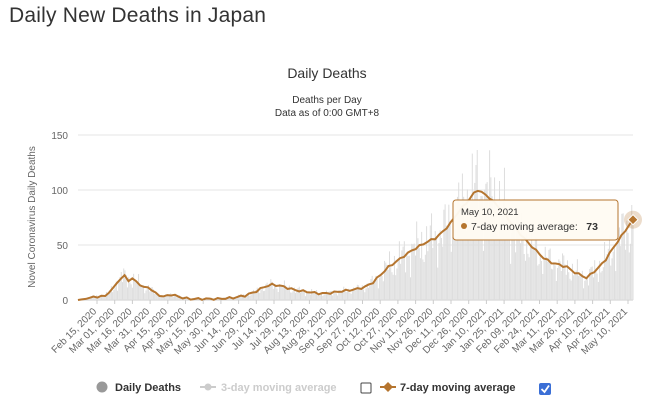 Image resolution: width=651 pixels, height=412 pixels. Describe the element at coordinates (464, 226) in the screenshot. I see `tooltip-bullet-icon` at that location.